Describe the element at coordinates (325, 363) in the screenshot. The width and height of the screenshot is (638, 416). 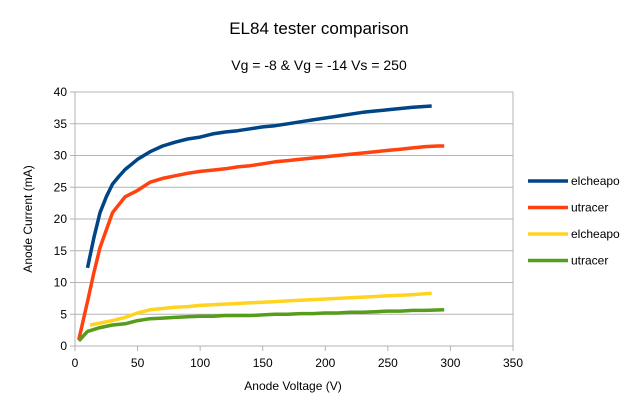
I see `x-tick-label: 200` at that location.